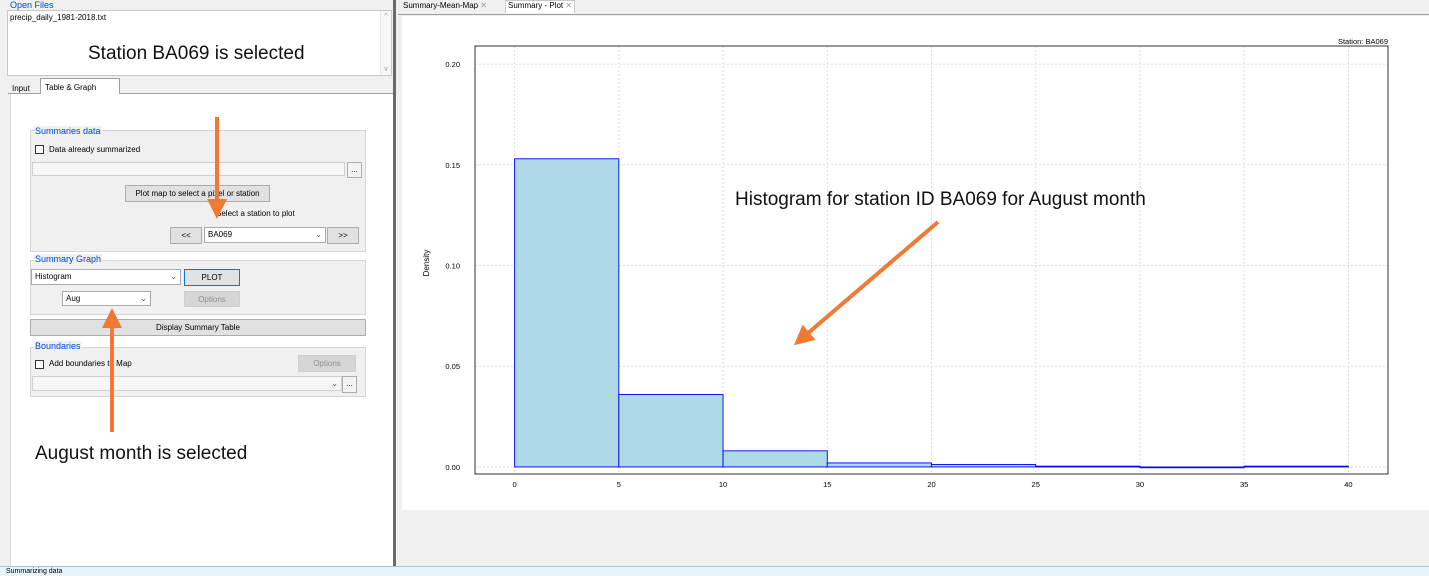 Image resolution: width=1429 pixels, height=576 pixels. What do you see at coordinates (39, 364) in the screenshot?
I see `add-boundaries-checkbox` at bounding box center [39, 364].